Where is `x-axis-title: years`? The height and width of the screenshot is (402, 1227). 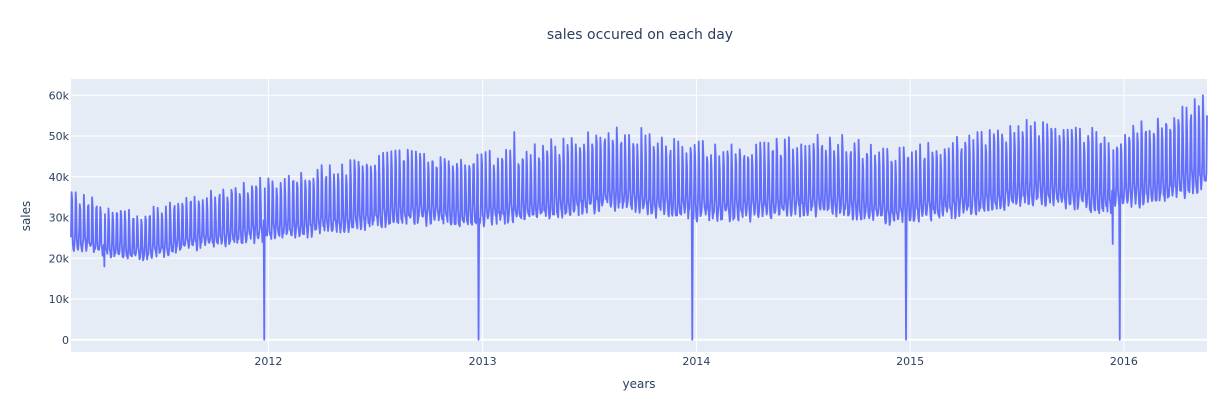
x-axis-title: years is located at coordinates (638, 384).